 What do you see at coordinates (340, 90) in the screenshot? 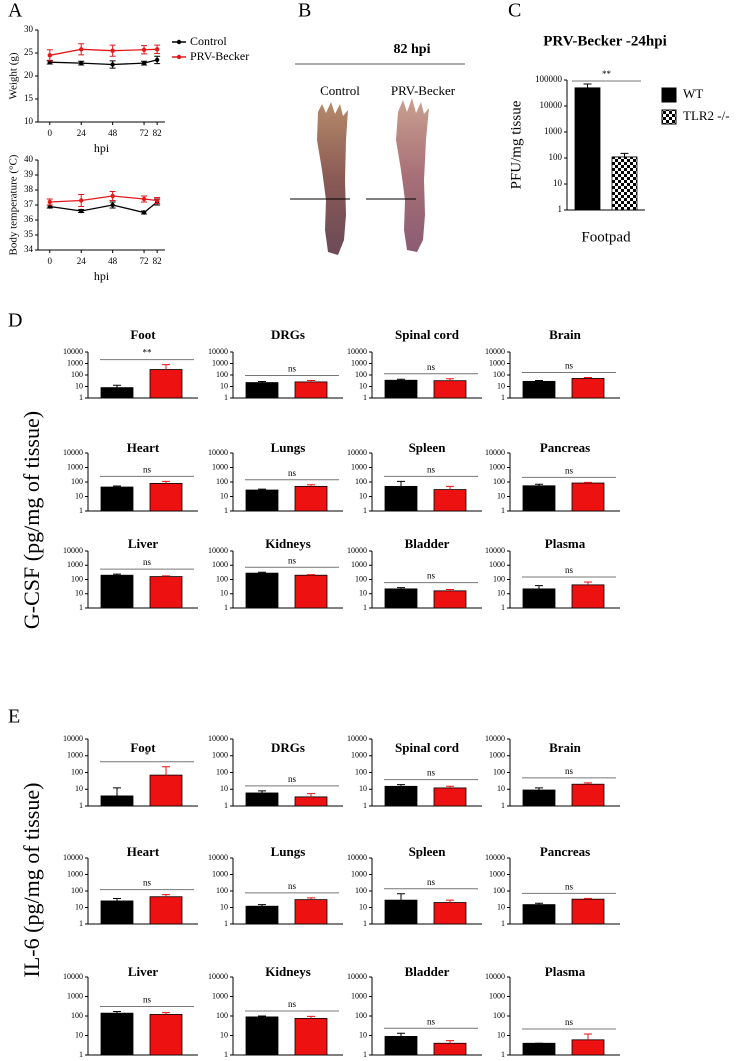
I see `photo-label: Control` at bounding box center [340, 90].